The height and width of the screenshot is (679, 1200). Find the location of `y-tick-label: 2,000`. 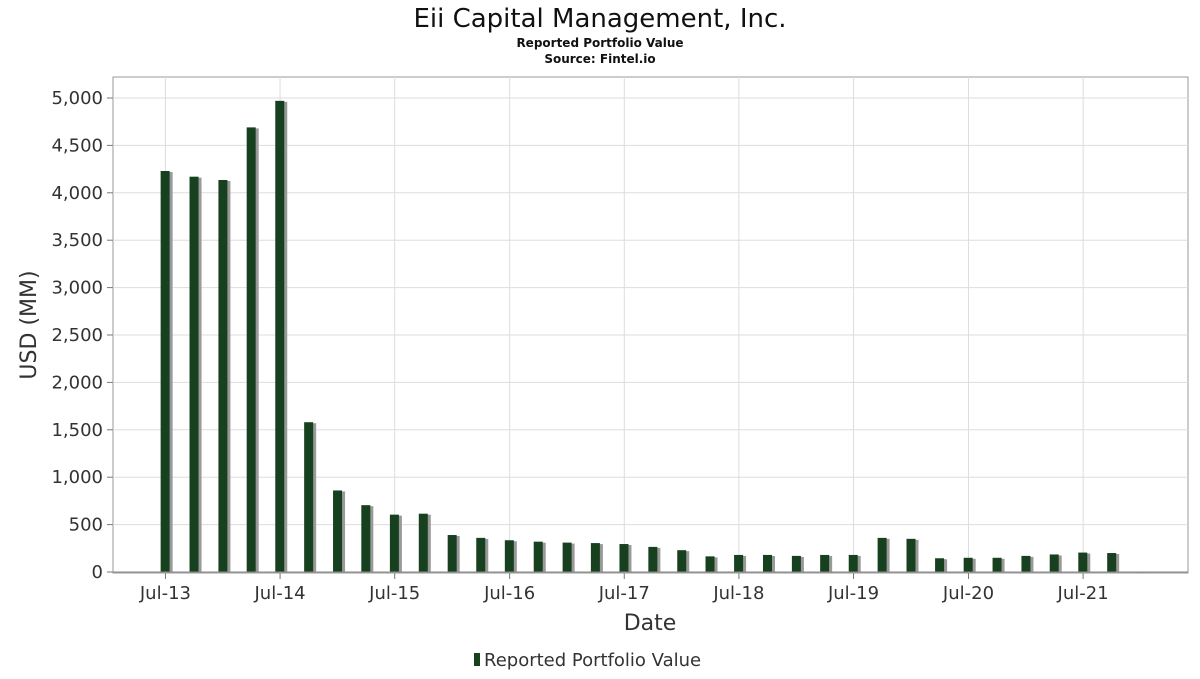

y-tick-label: 2,000 is located at coordinates (77, 382).